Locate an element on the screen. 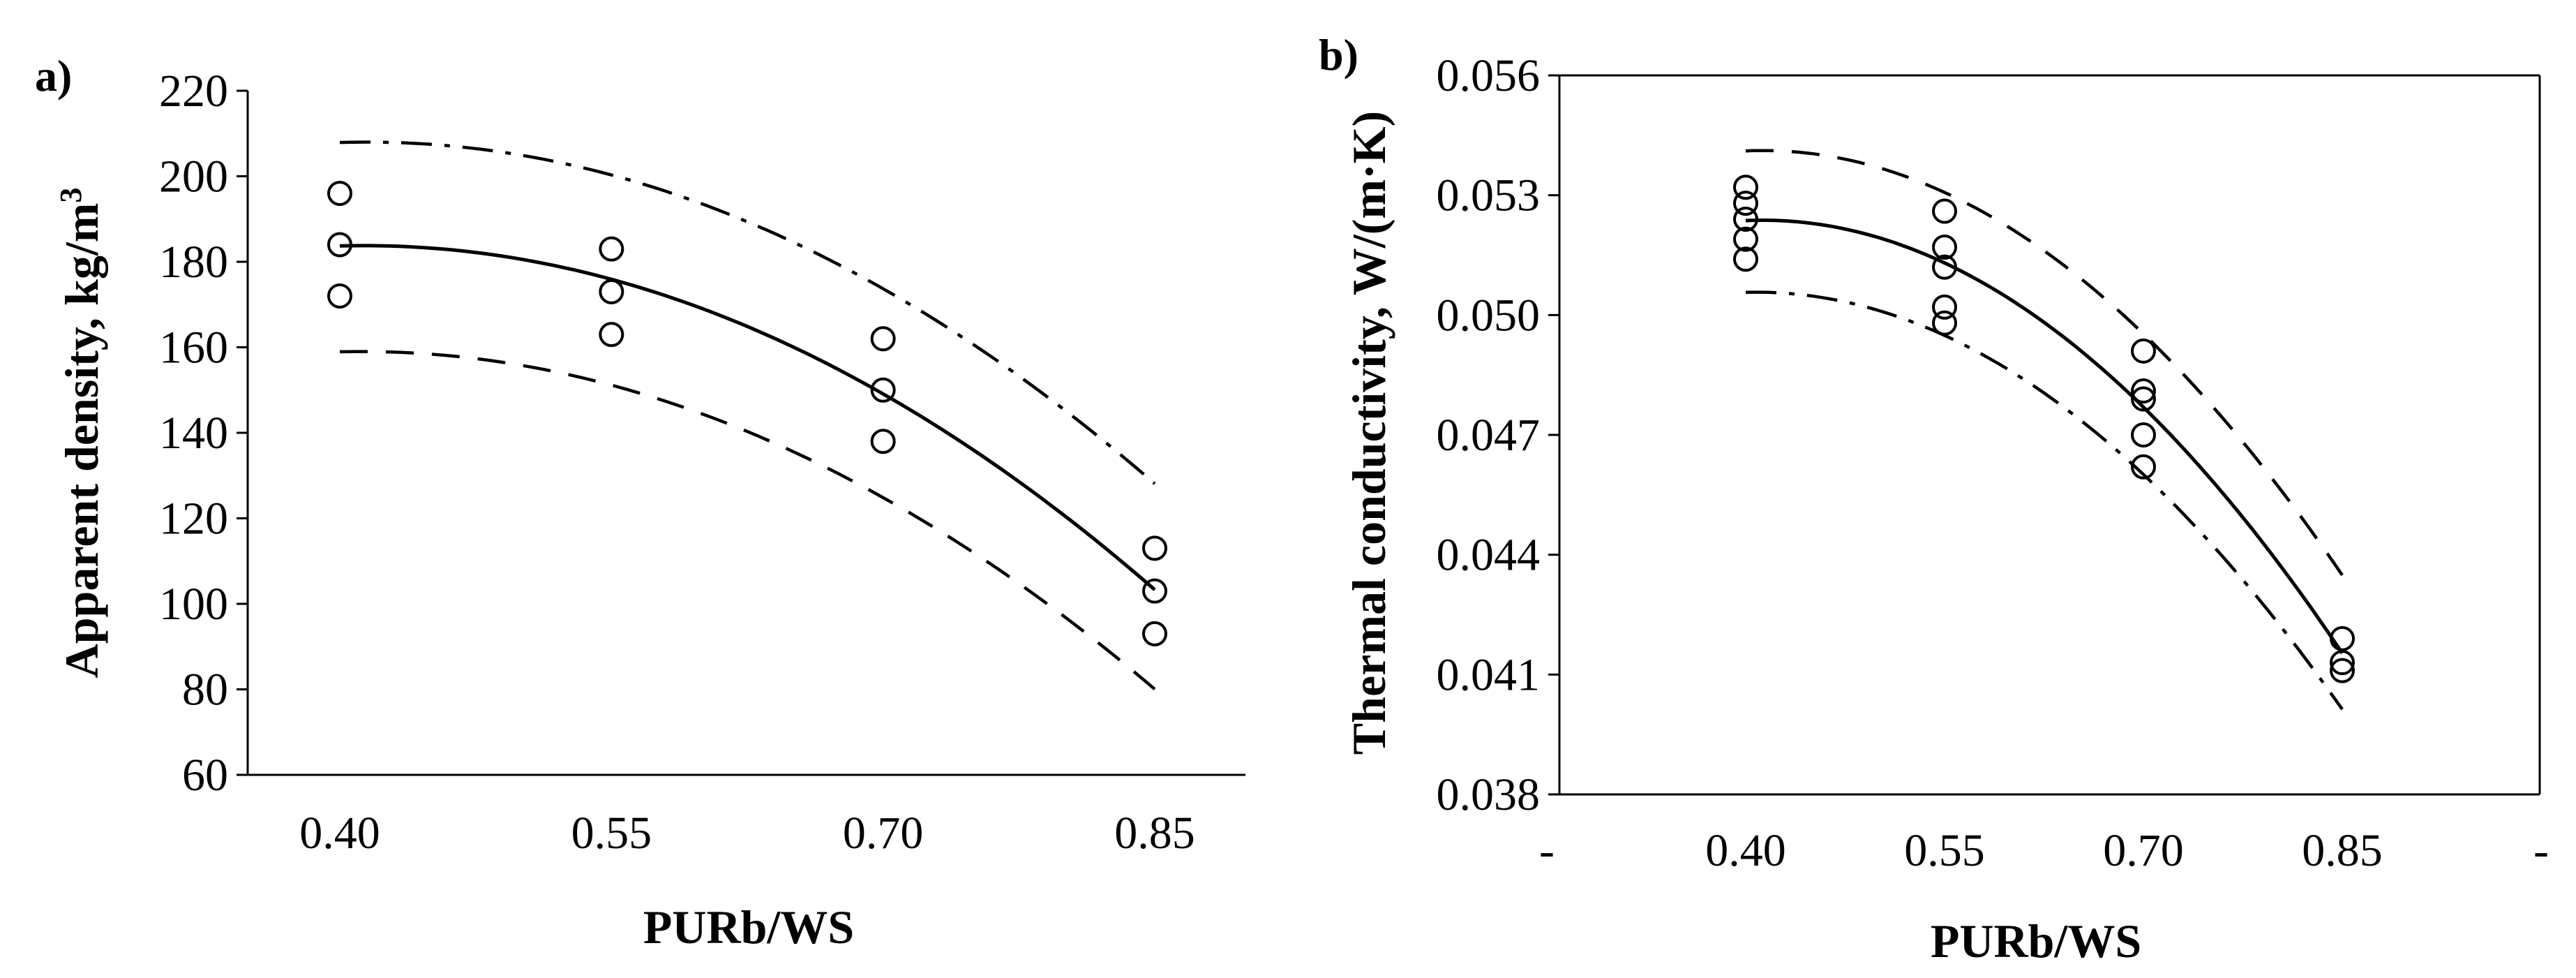 The image size is (2576, 978). panel-b-y-tick-label: 0.050 is located at coordinates (1489, 315).